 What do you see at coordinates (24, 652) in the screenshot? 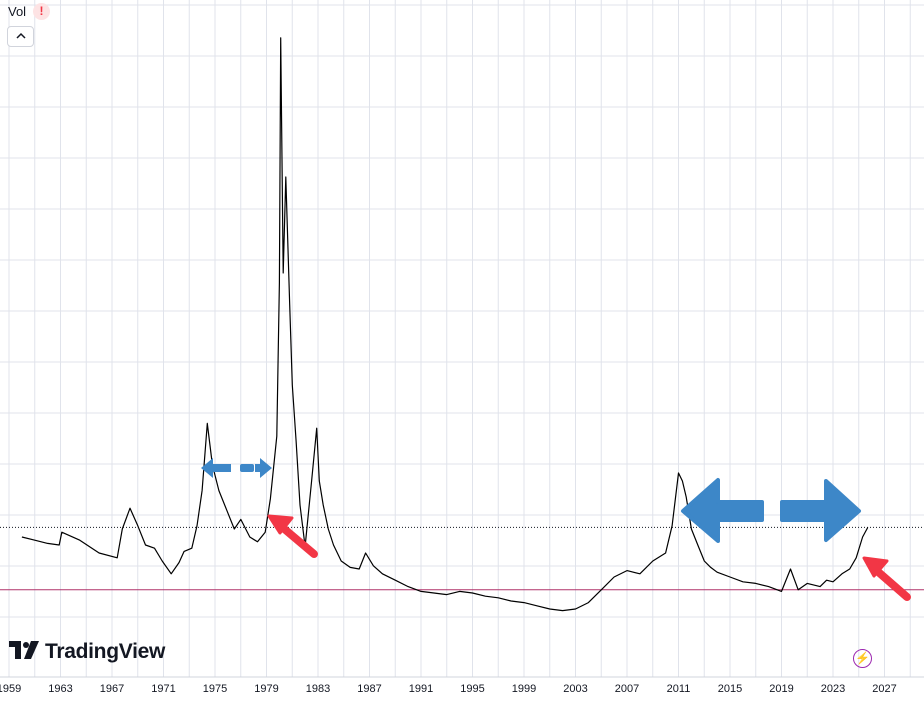
I see `tradingview-logo-icon` at bounding box center [24, 652].